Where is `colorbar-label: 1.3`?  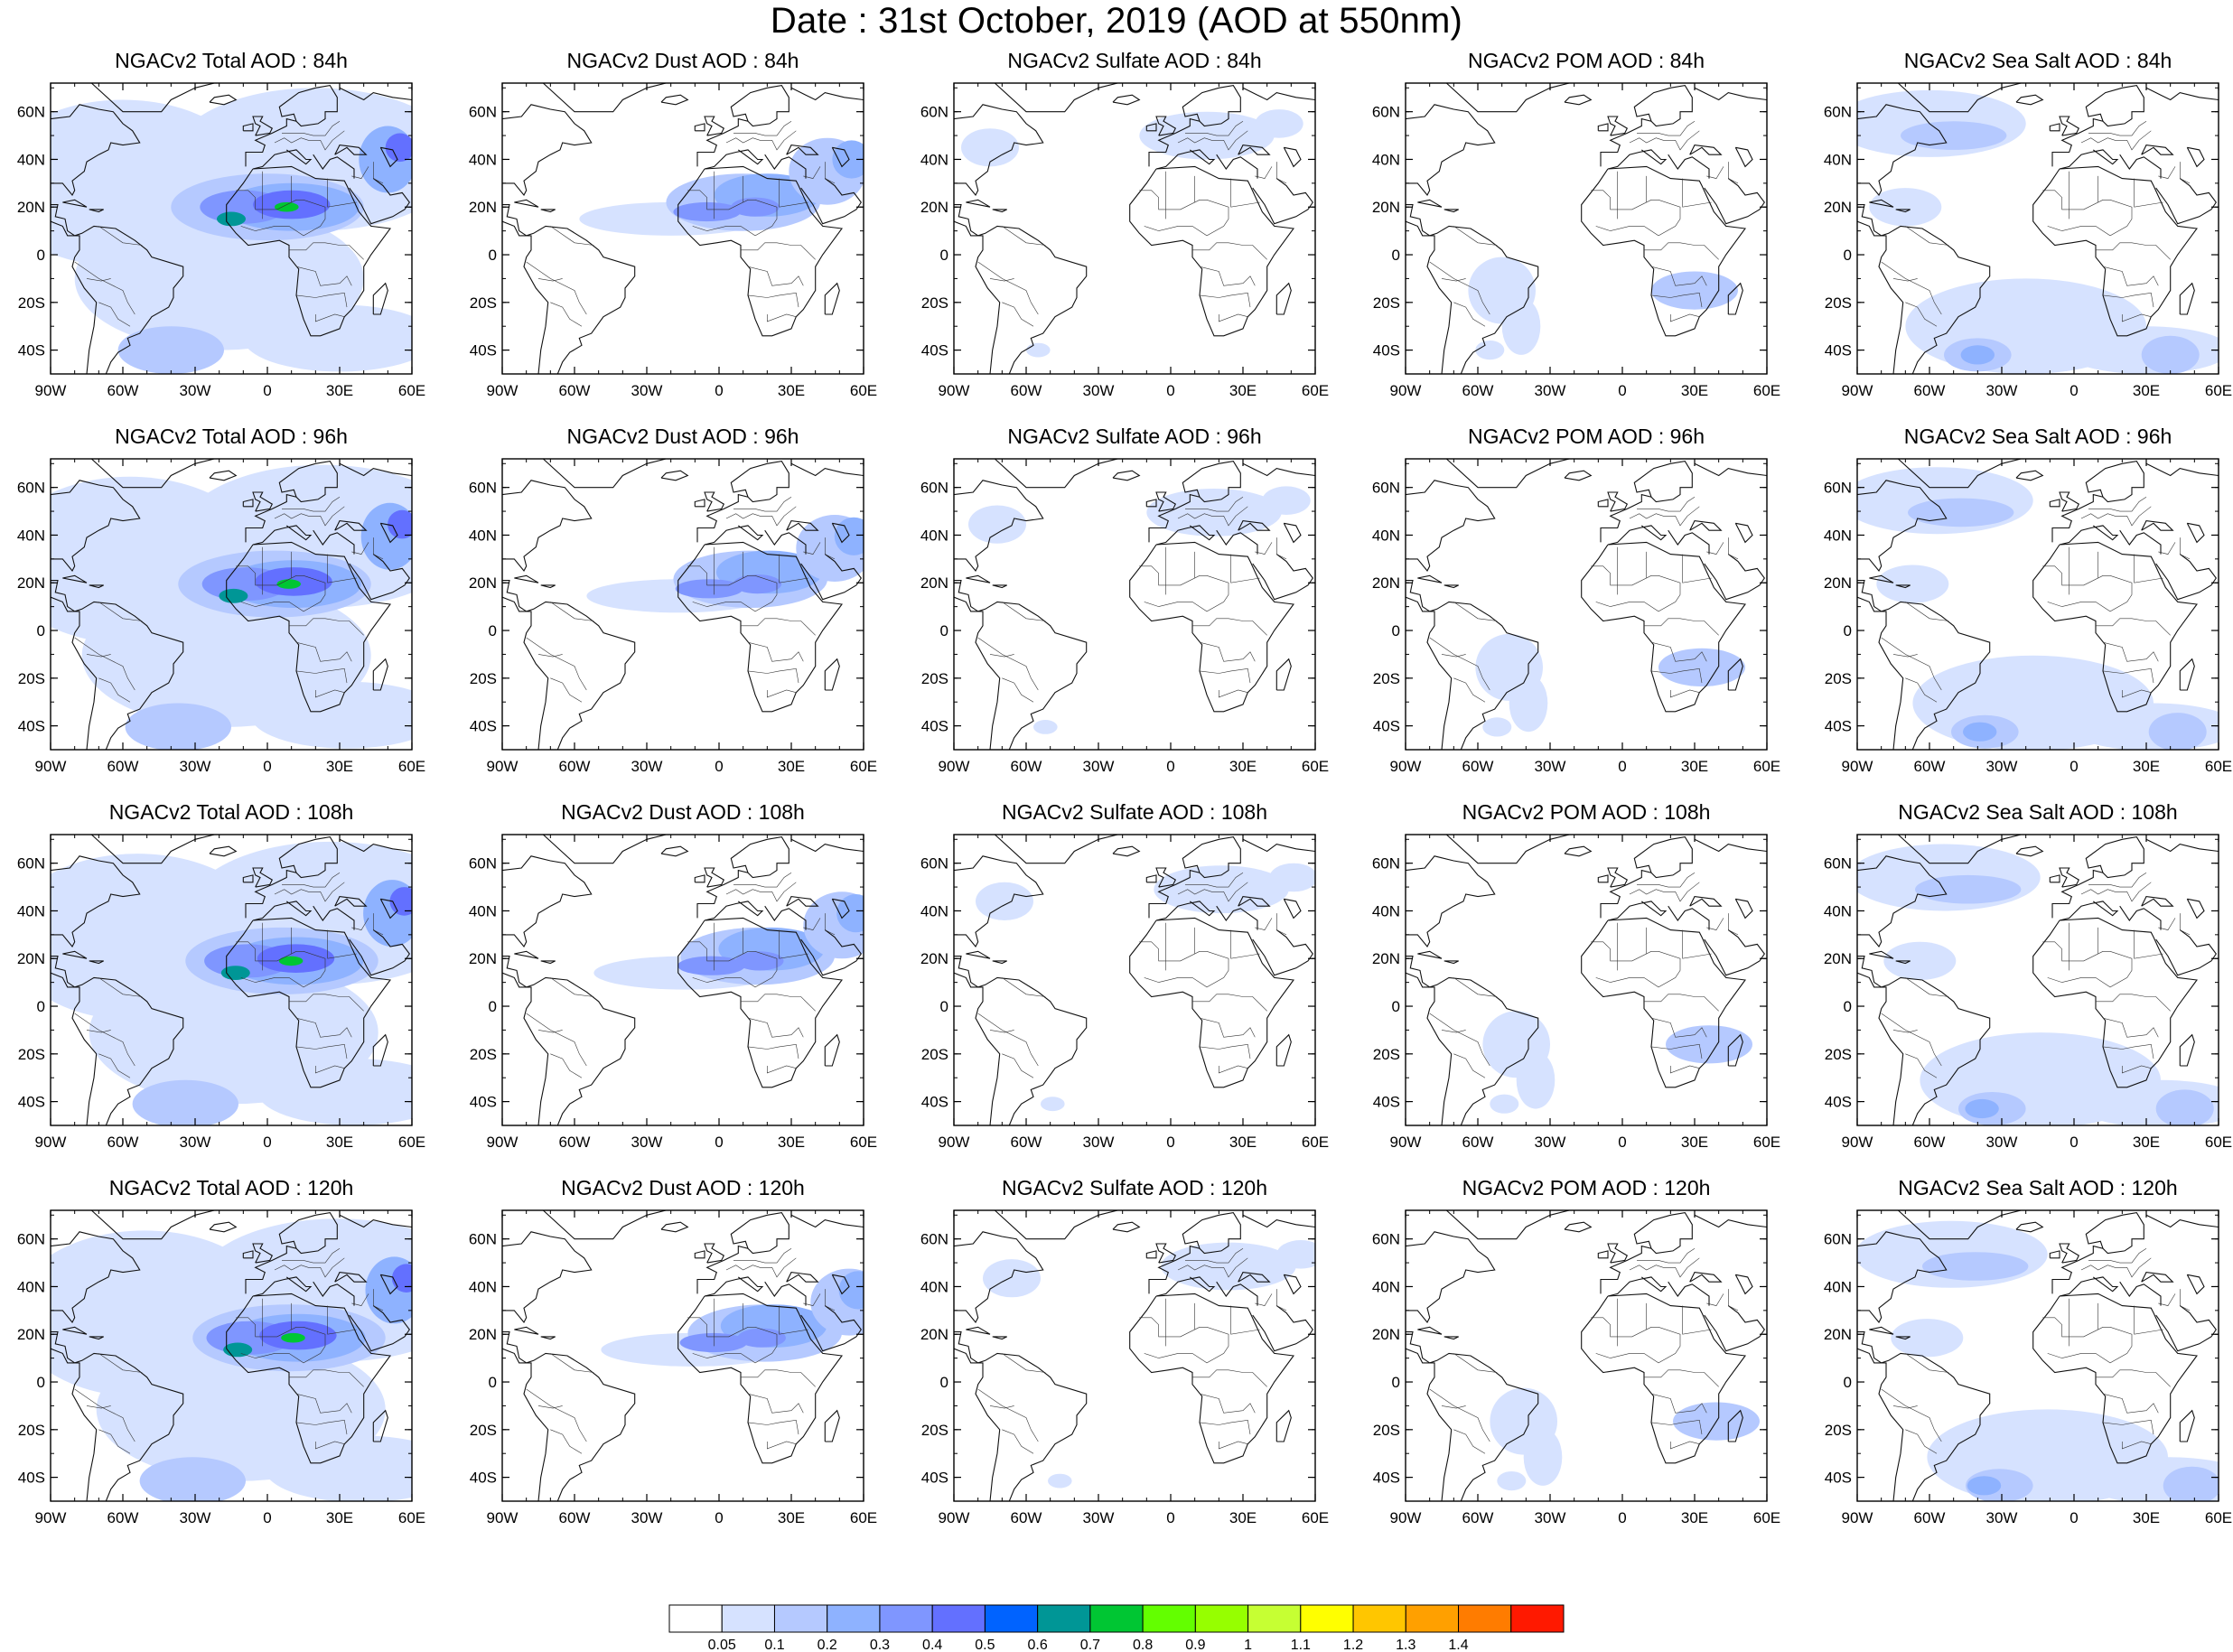
colorbar-label: 1.3 is located at coordinates (1405, 1644).